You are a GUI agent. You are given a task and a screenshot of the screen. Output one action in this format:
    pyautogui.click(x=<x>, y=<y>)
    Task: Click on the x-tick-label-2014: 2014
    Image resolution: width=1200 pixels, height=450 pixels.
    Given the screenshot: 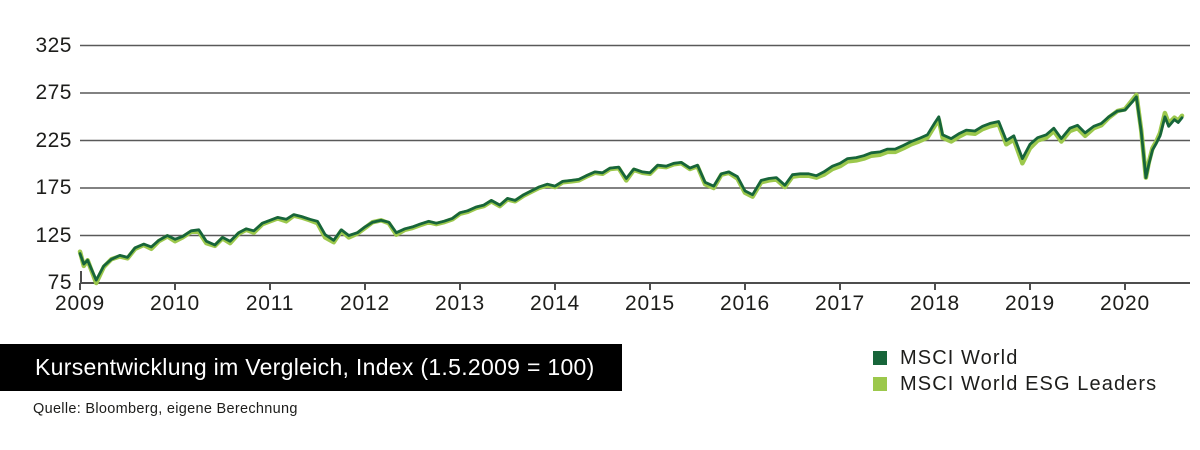 What is the action you would take?
    pyautogui.click(x=555, y=303)
    